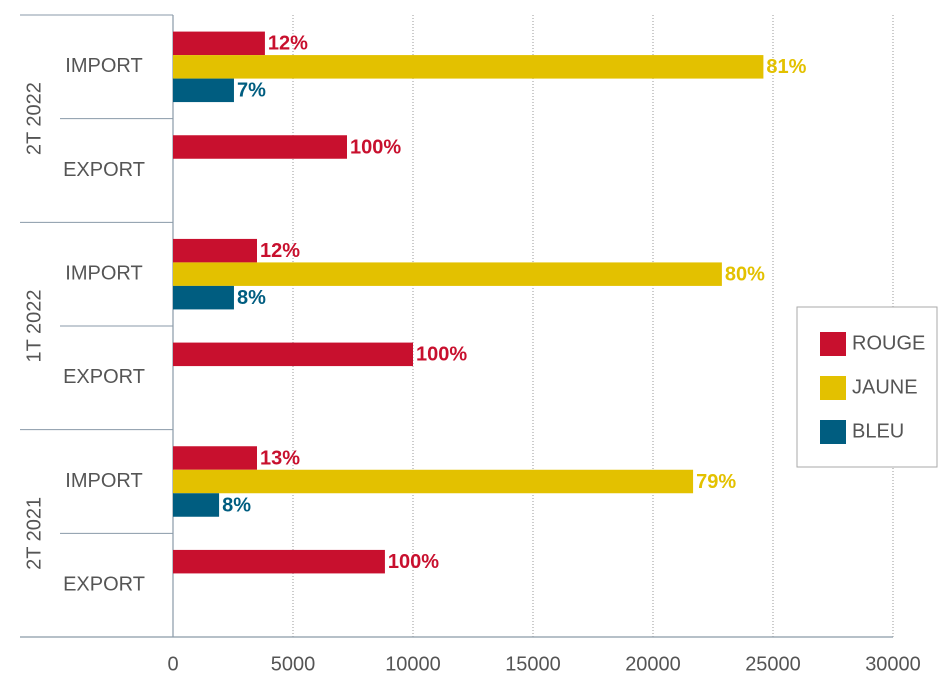  Describe the element at coordinates (888, 343) in the screenshot. I see `legend-label: ROUGE` at that location.